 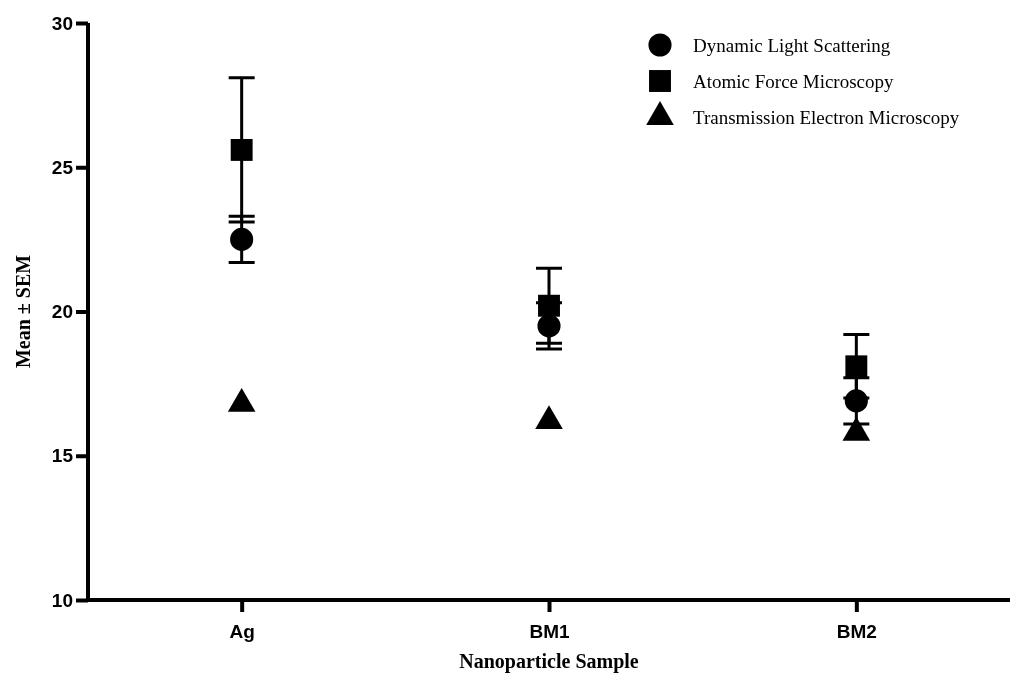 I want to click on y-tick-label: 10, so click(x=62, y=600).